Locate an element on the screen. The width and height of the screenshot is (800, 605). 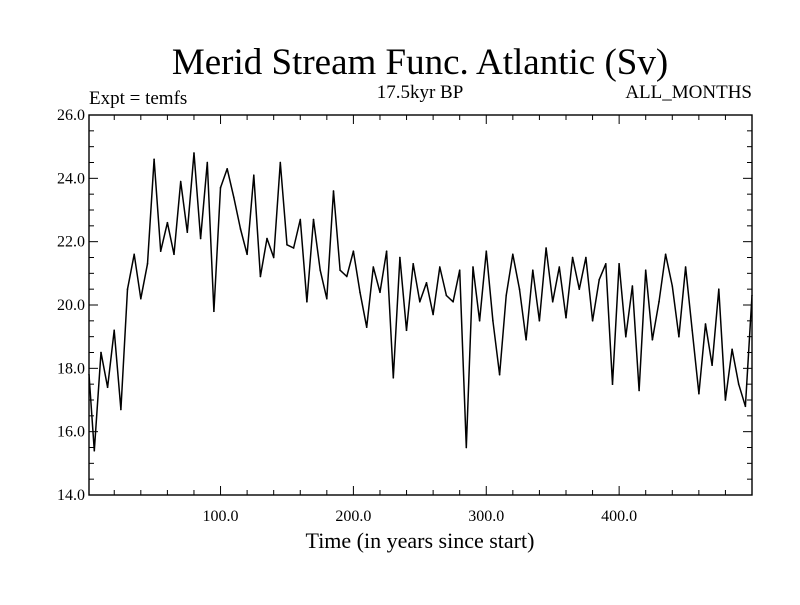
y-tick-label: 20.0 is located at coordinates (71, 305).